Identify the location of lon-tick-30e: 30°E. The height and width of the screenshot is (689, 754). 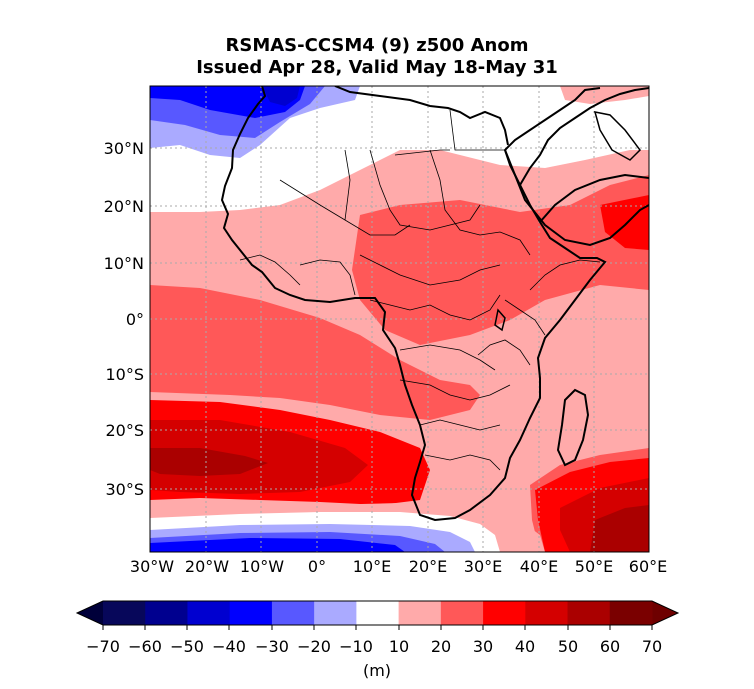
(483, 566).